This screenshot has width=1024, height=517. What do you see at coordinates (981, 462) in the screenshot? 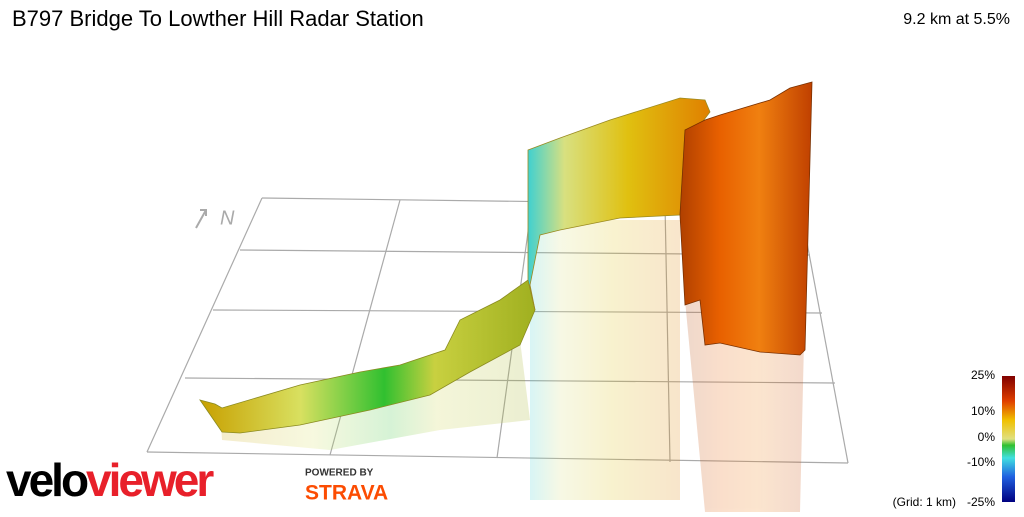
I see `legend-tick: -10%` at bounding box center [981, 462].